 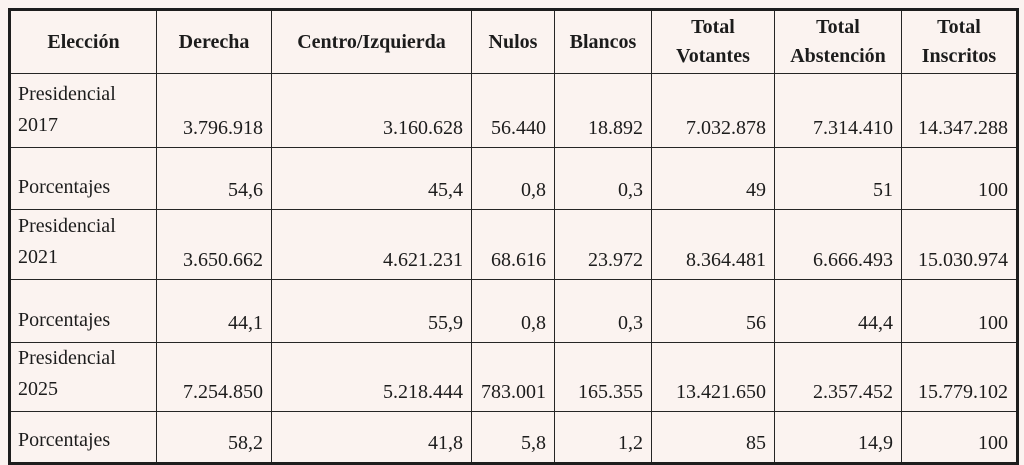 I want to click on table-row-porcentajes-2017: Porcentajes 54,6 45,4 0,8 0,3 49 51 100, so click(x=513, y=178).